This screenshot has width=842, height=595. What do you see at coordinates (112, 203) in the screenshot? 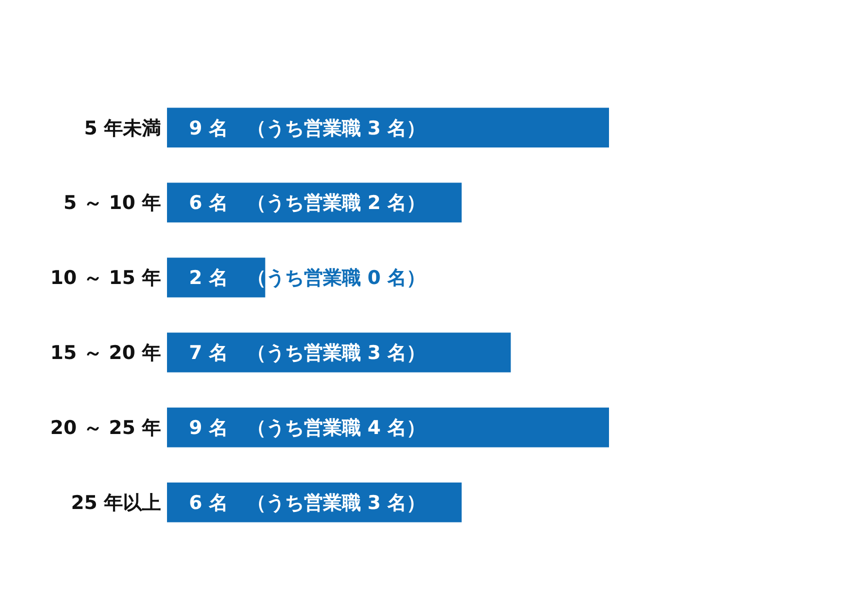
I see `y-tick-label: 5 ～ 10 年` at bounding box center [112, 203].